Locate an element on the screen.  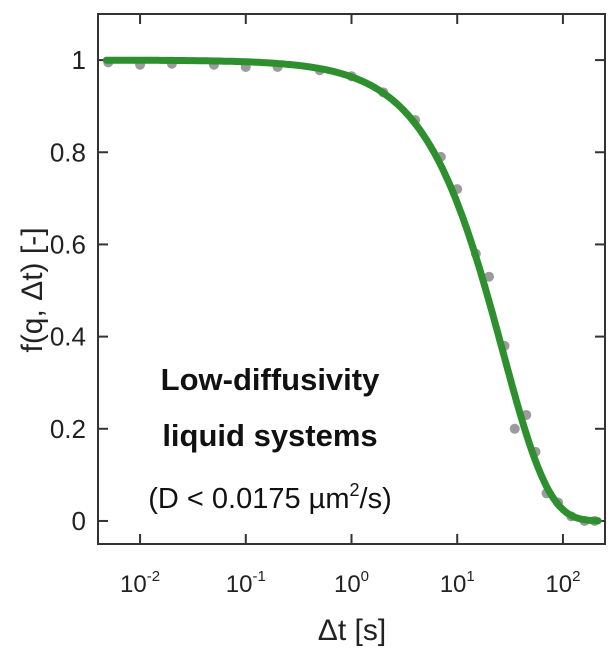
x-tick-label: 10² is located at coordinates (562, 583).